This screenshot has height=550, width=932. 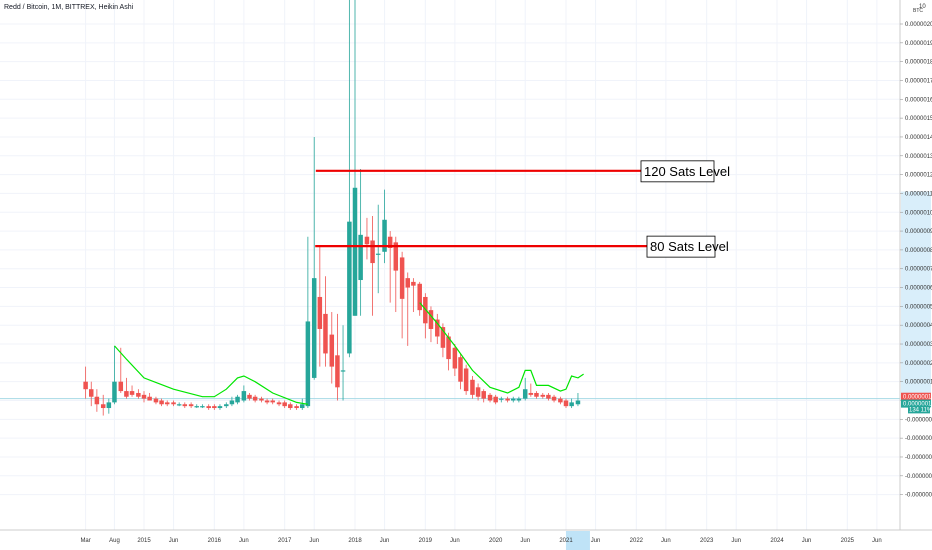 What do you see at coordinates (918, 138) in the screenshot?
I see `price-tick-label: 0.00000140` at bounding box center [918, 138].